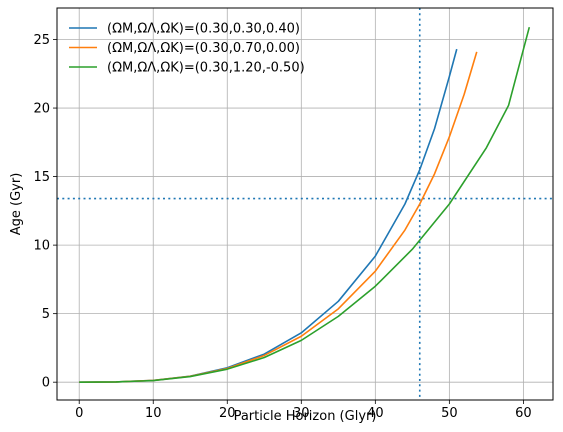 Image resolution: width=563 pixels, height=432 pixels. I want to click on y-tick-label: 5, so click(46, 314).